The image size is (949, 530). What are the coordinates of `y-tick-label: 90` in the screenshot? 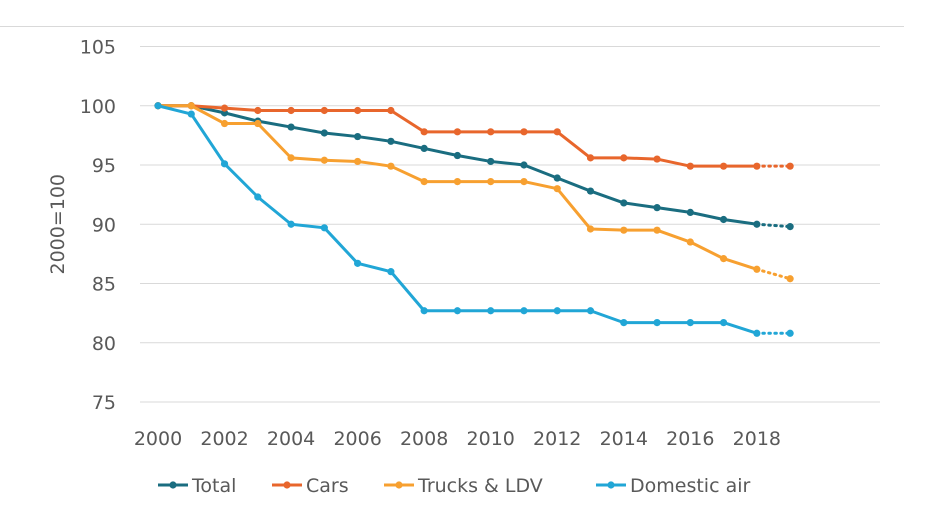 It's located at (104, 225).